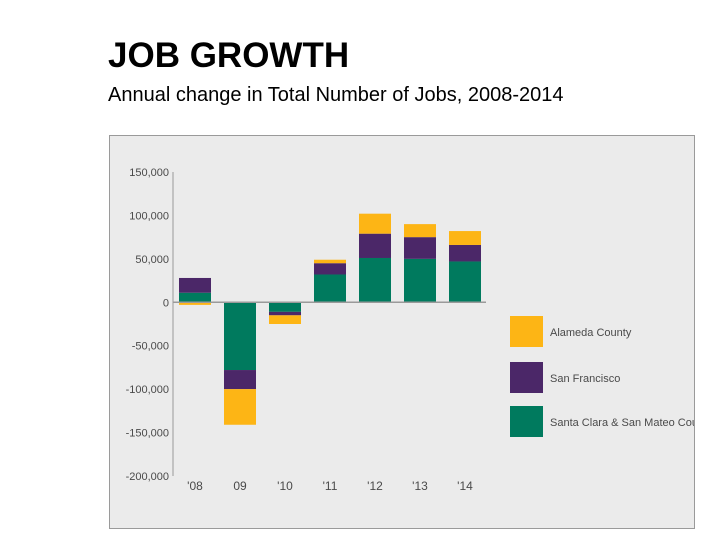  Describe the element at coordinates (375, 486) in the screenshot. I see `x-tick-label: '12` at that location.